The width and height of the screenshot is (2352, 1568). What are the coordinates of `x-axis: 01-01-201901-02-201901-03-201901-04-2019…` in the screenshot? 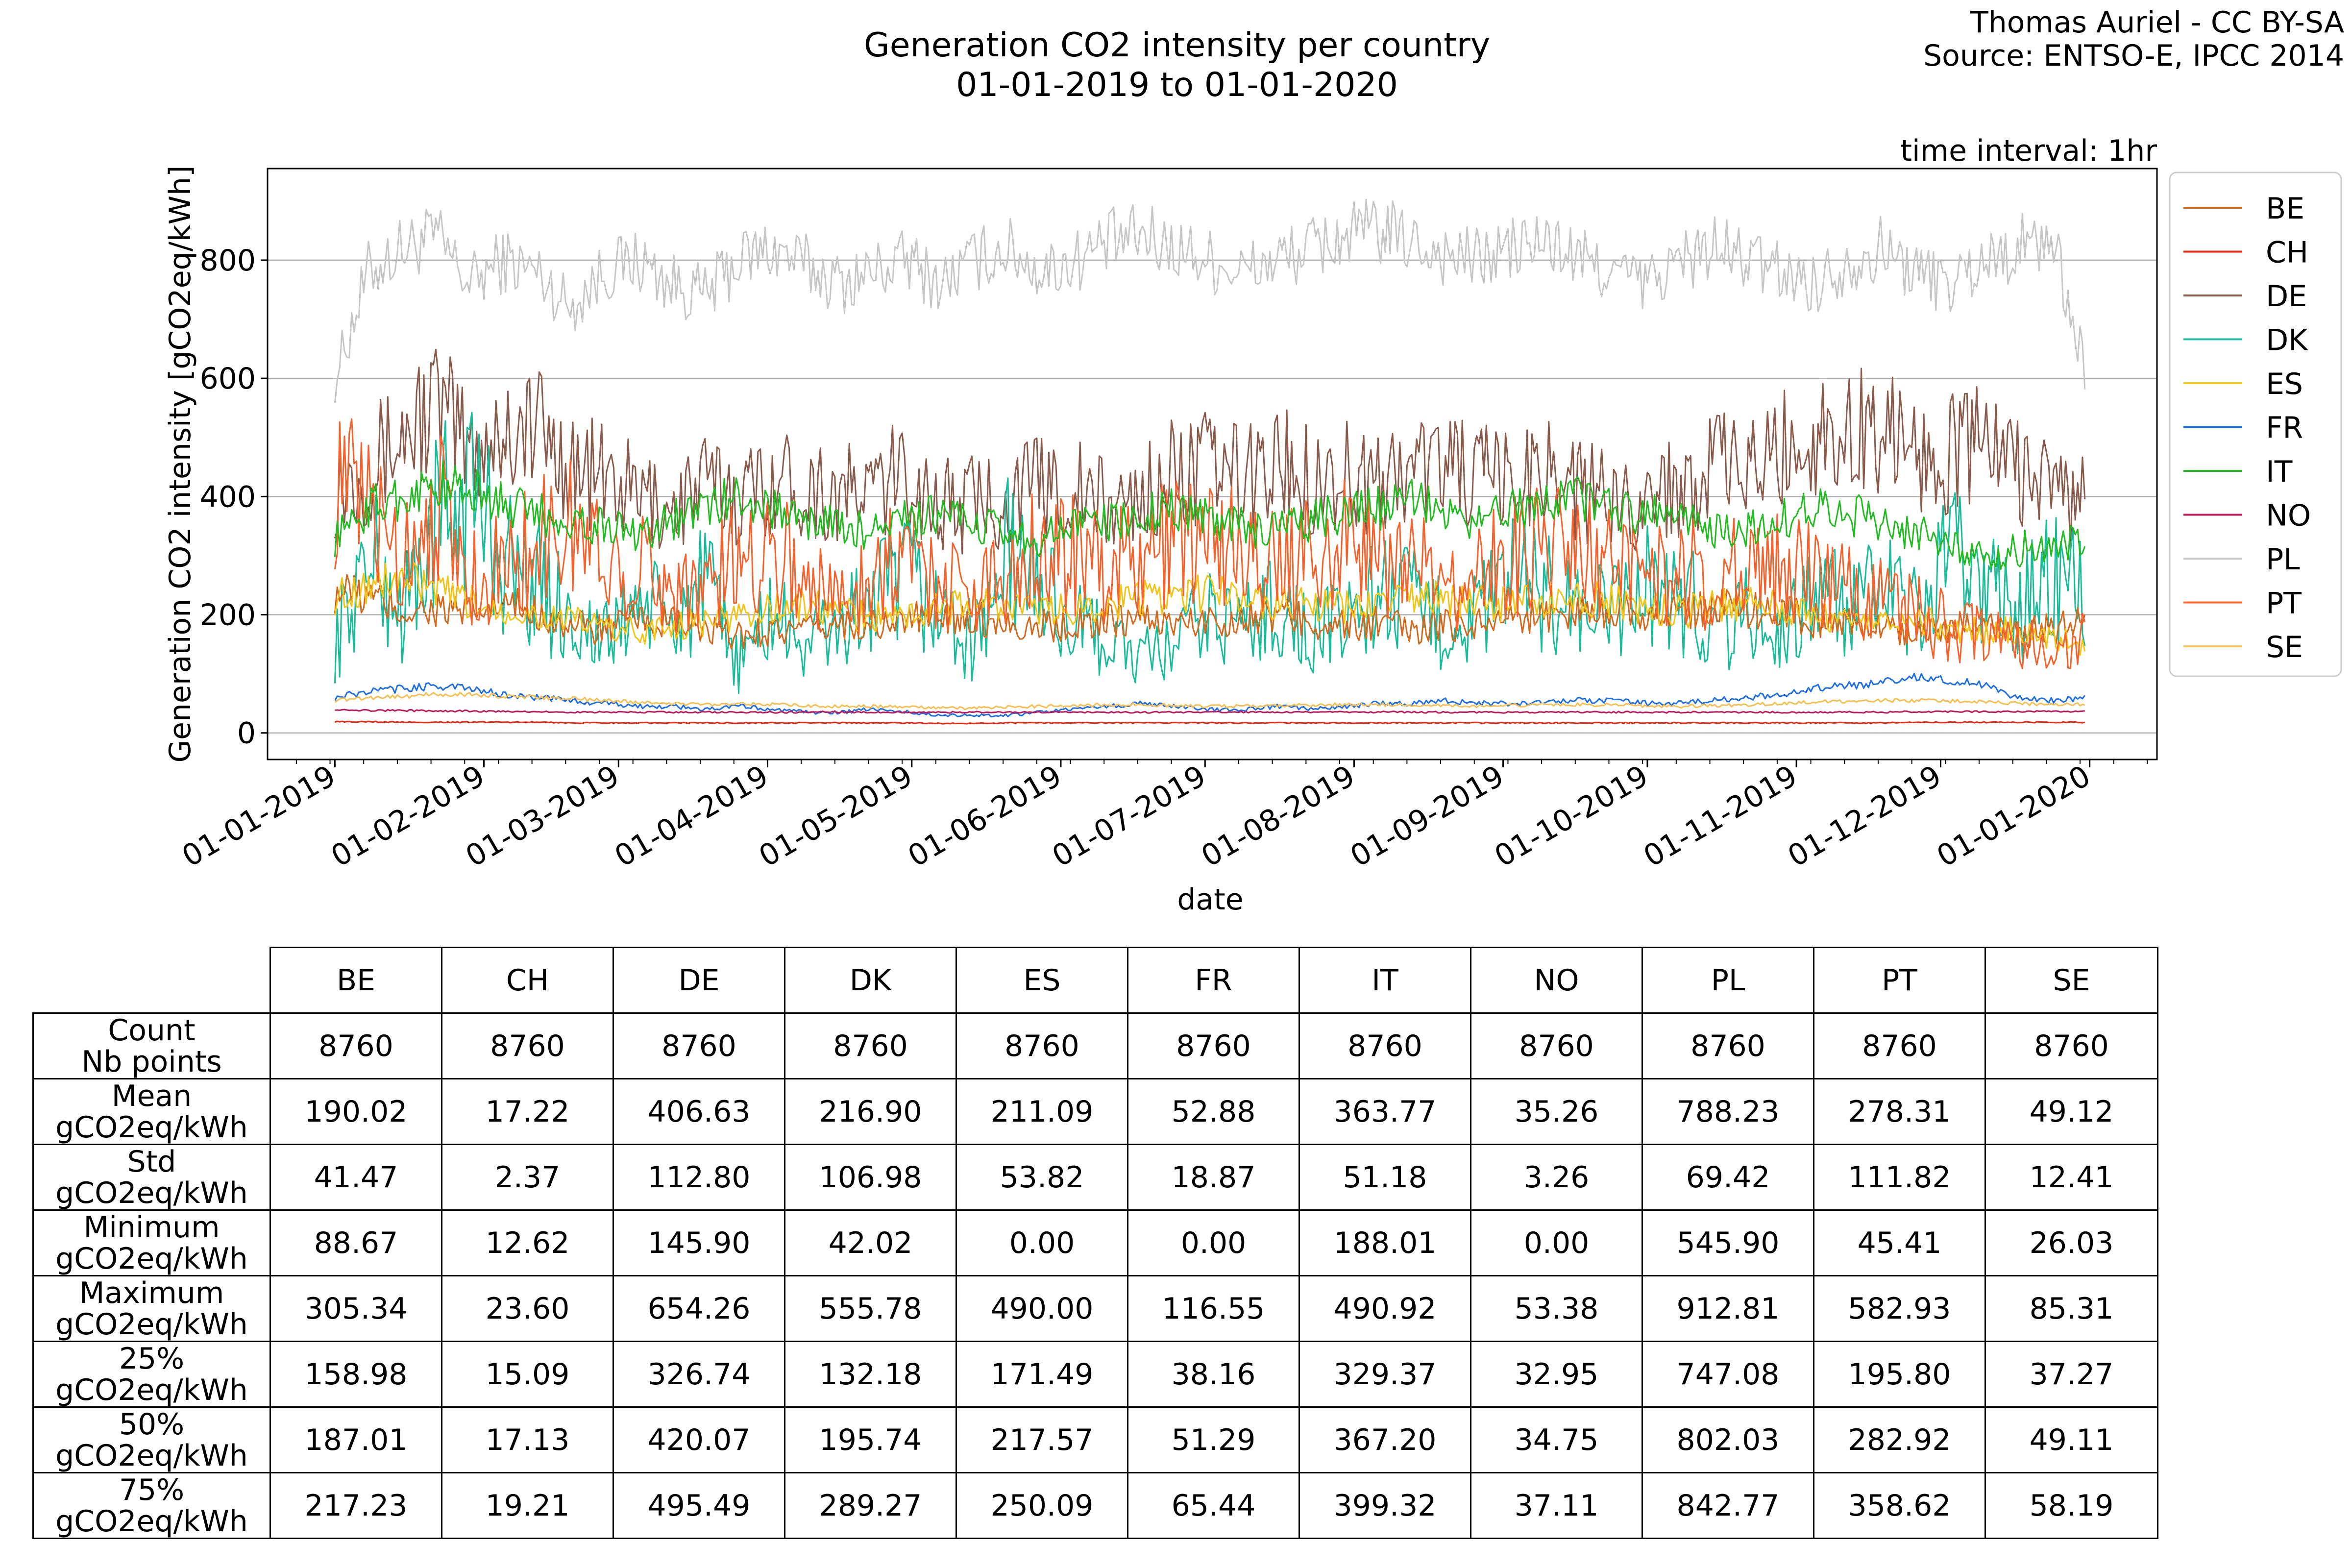 It's located at (1162, 816).